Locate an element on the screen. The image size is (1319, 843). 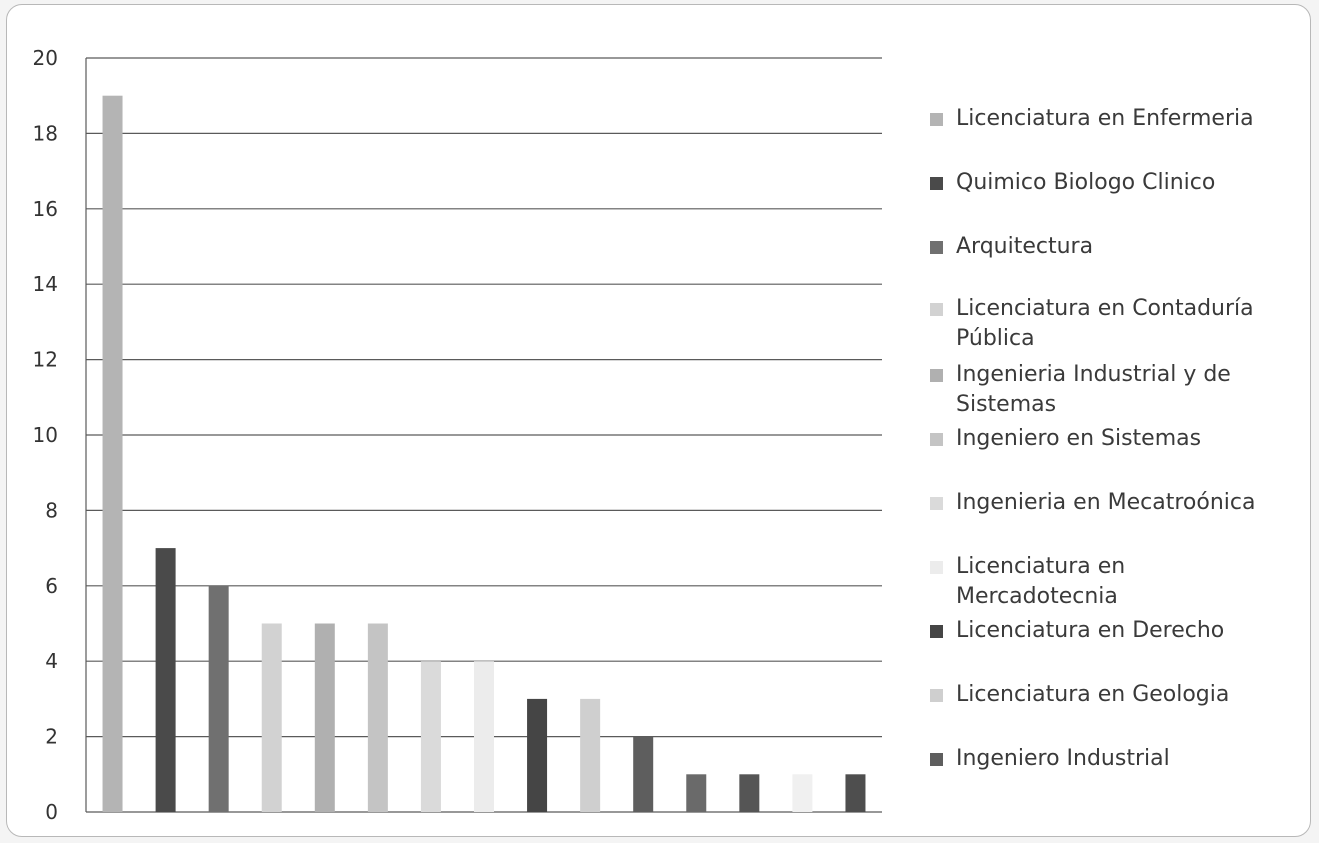
y-tick-label: 12 is located at coordinates (45, 360).